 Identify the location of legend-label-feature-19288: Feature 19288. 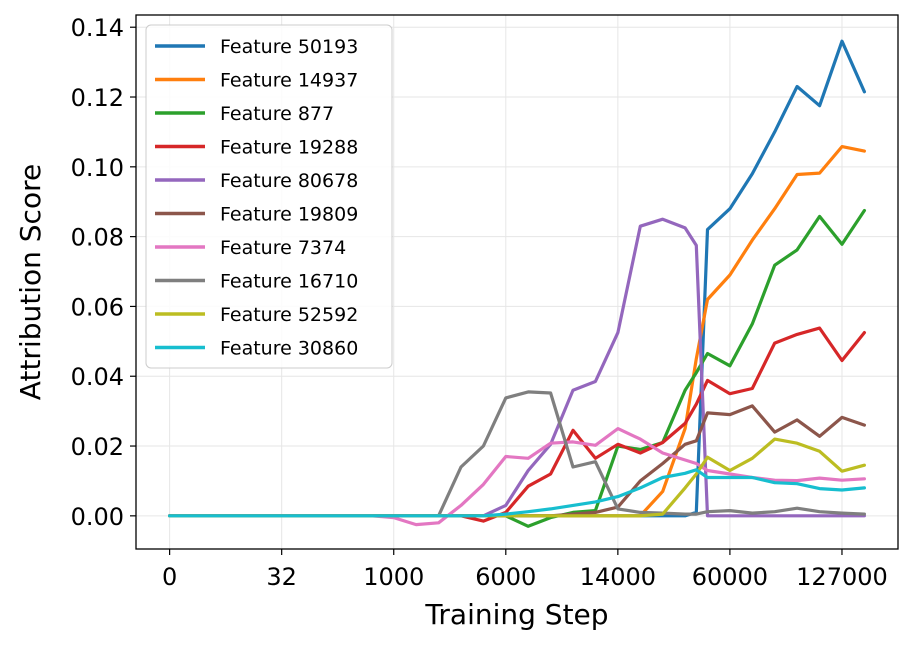
(289, 148).